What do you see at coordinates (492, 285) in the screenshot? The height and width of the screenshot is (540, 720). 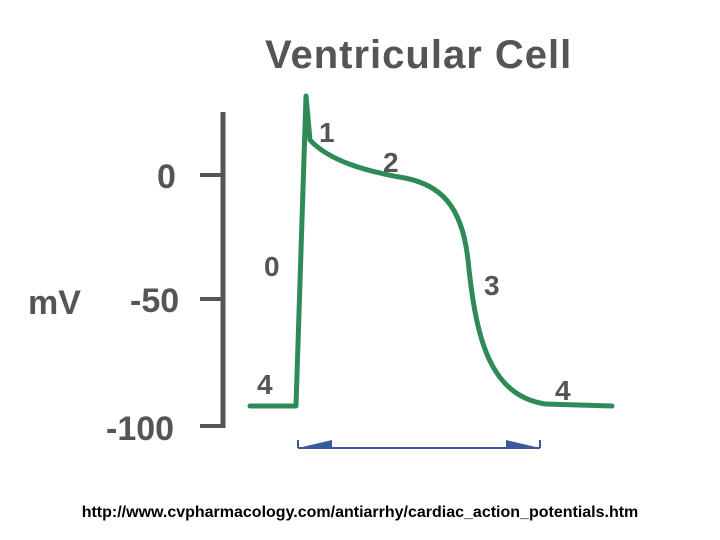 I see `phase-label-3: 3` at bounding box center [492, 285].